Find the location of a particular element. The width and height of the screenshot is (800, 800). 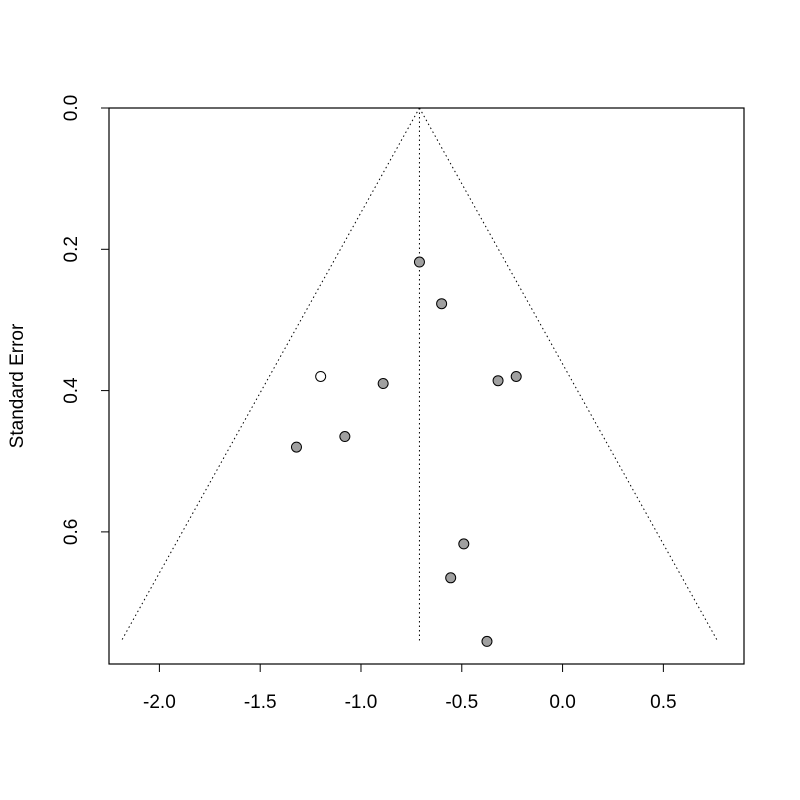

y-tick-label: 0.4 is located at coordinates (71, 390).